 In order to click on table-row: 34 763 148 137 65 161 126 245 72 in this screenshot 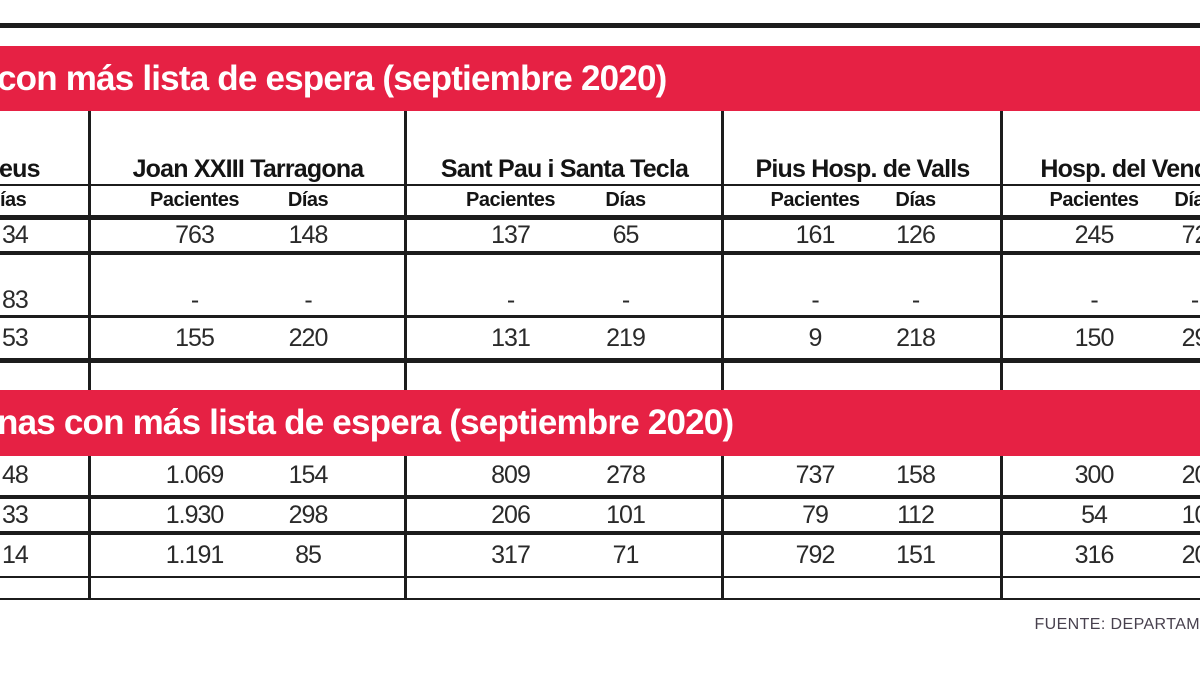, I will do `click(600, 235)`.